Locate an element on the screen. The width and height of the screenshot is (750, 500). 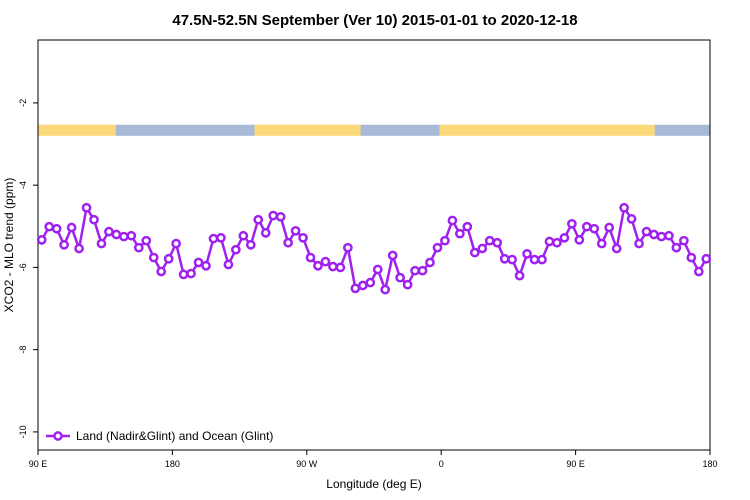
x-axis-label: Longitude (deg E) is located at coordinates (373, 484).